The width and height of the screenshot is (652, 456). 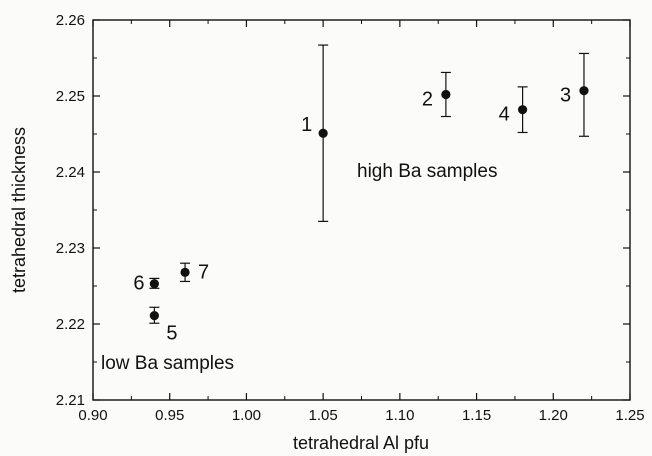 I want to click on data-point-5: 5, so click(x=163, y=325).